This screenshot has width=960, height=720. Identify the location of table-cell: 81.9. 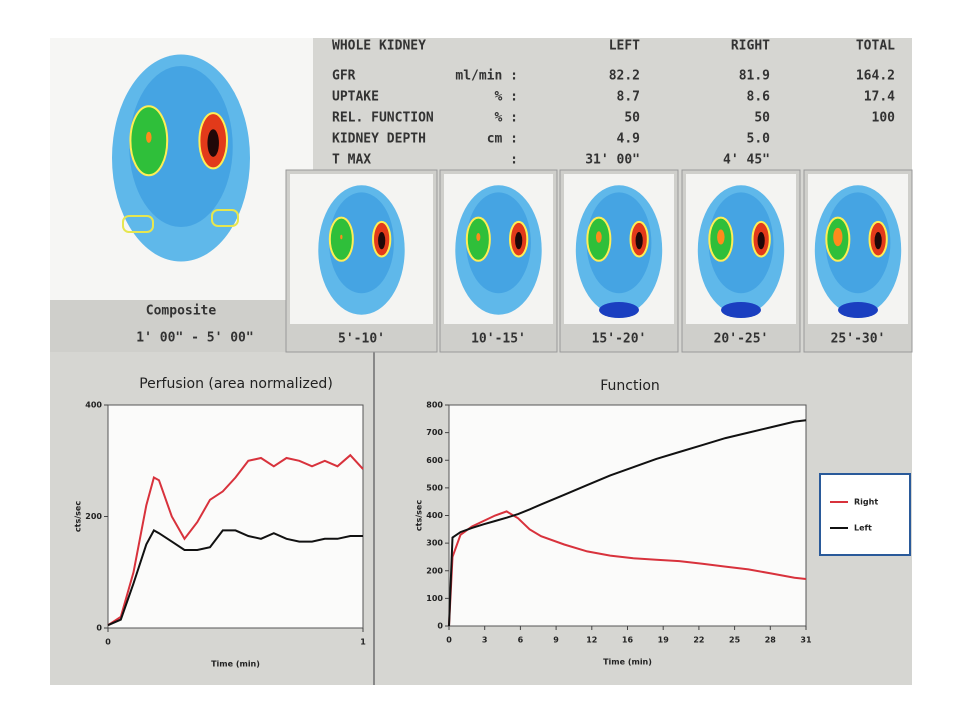
(754, 76).